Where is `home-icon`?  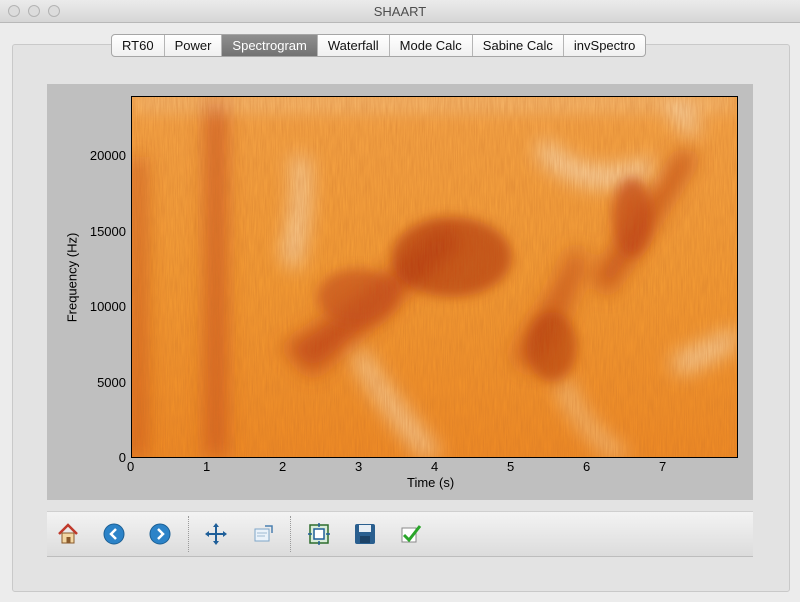 home-icon is located at coordinates (68, 533).